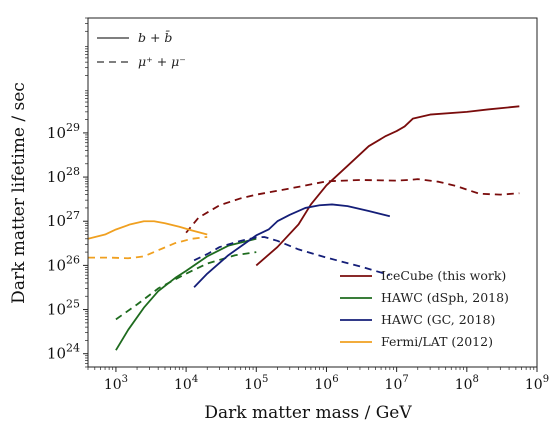 This screenshot has width=550, height=430. Describe the element at coordinates (443, 275) in the screenshot. I see `legend-entry-icecube-this-work: IceCube (this work)` at that location.